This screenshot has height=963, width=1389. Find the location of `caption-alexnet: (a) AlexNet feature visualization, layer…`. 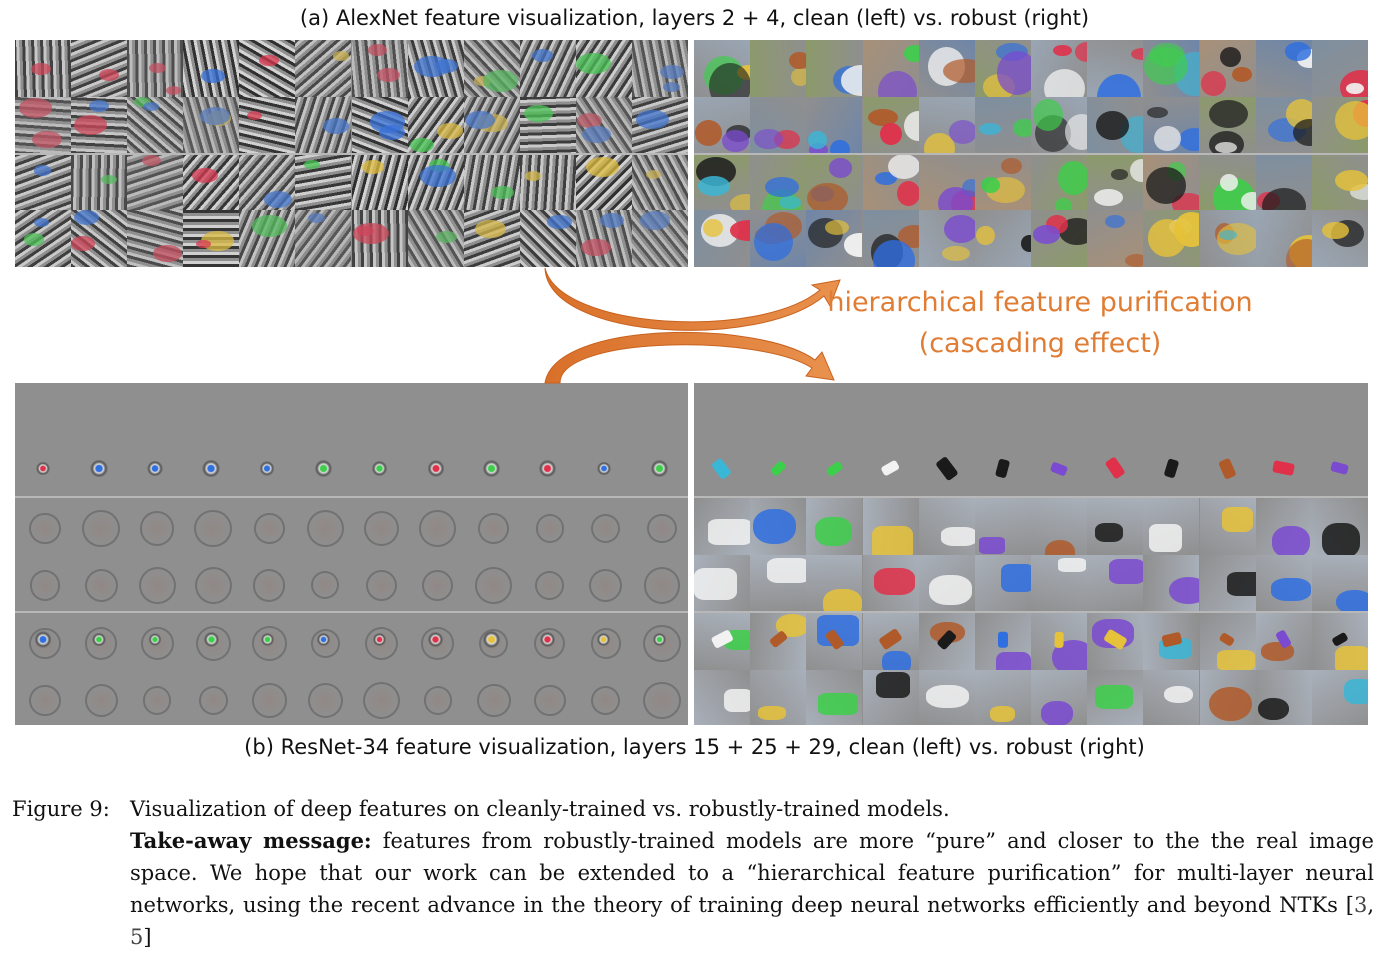

caption-alexnet: (a) AlexNet feature visualization, layer… is located at coordinates (694, 18).